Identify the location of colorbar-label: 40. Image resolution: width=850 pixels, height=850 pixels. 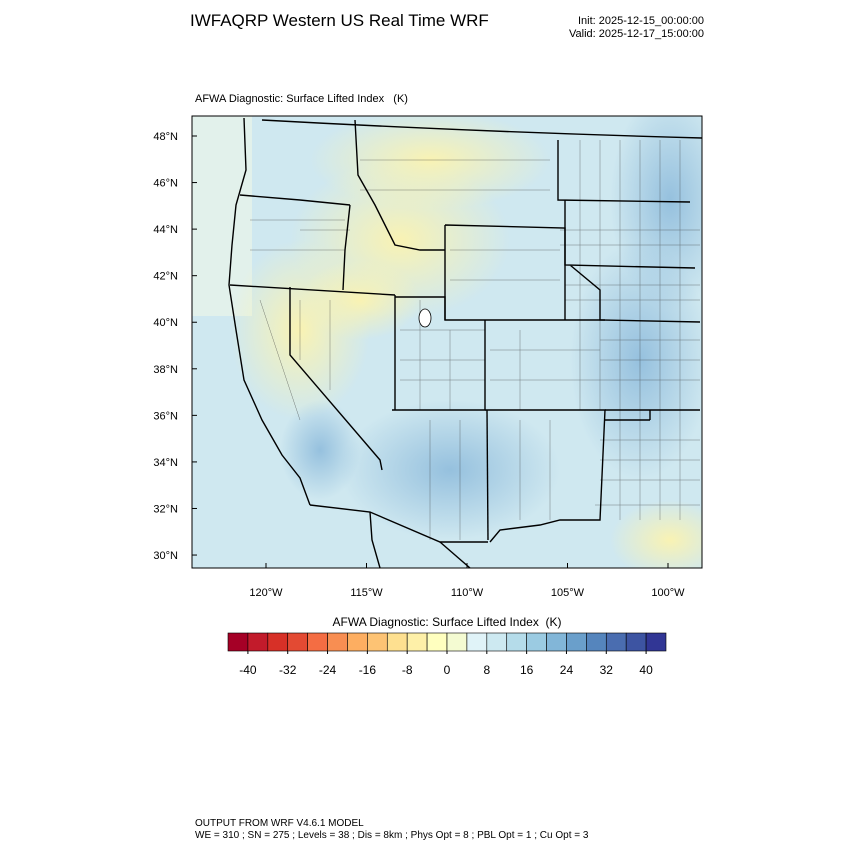
(646, 670).